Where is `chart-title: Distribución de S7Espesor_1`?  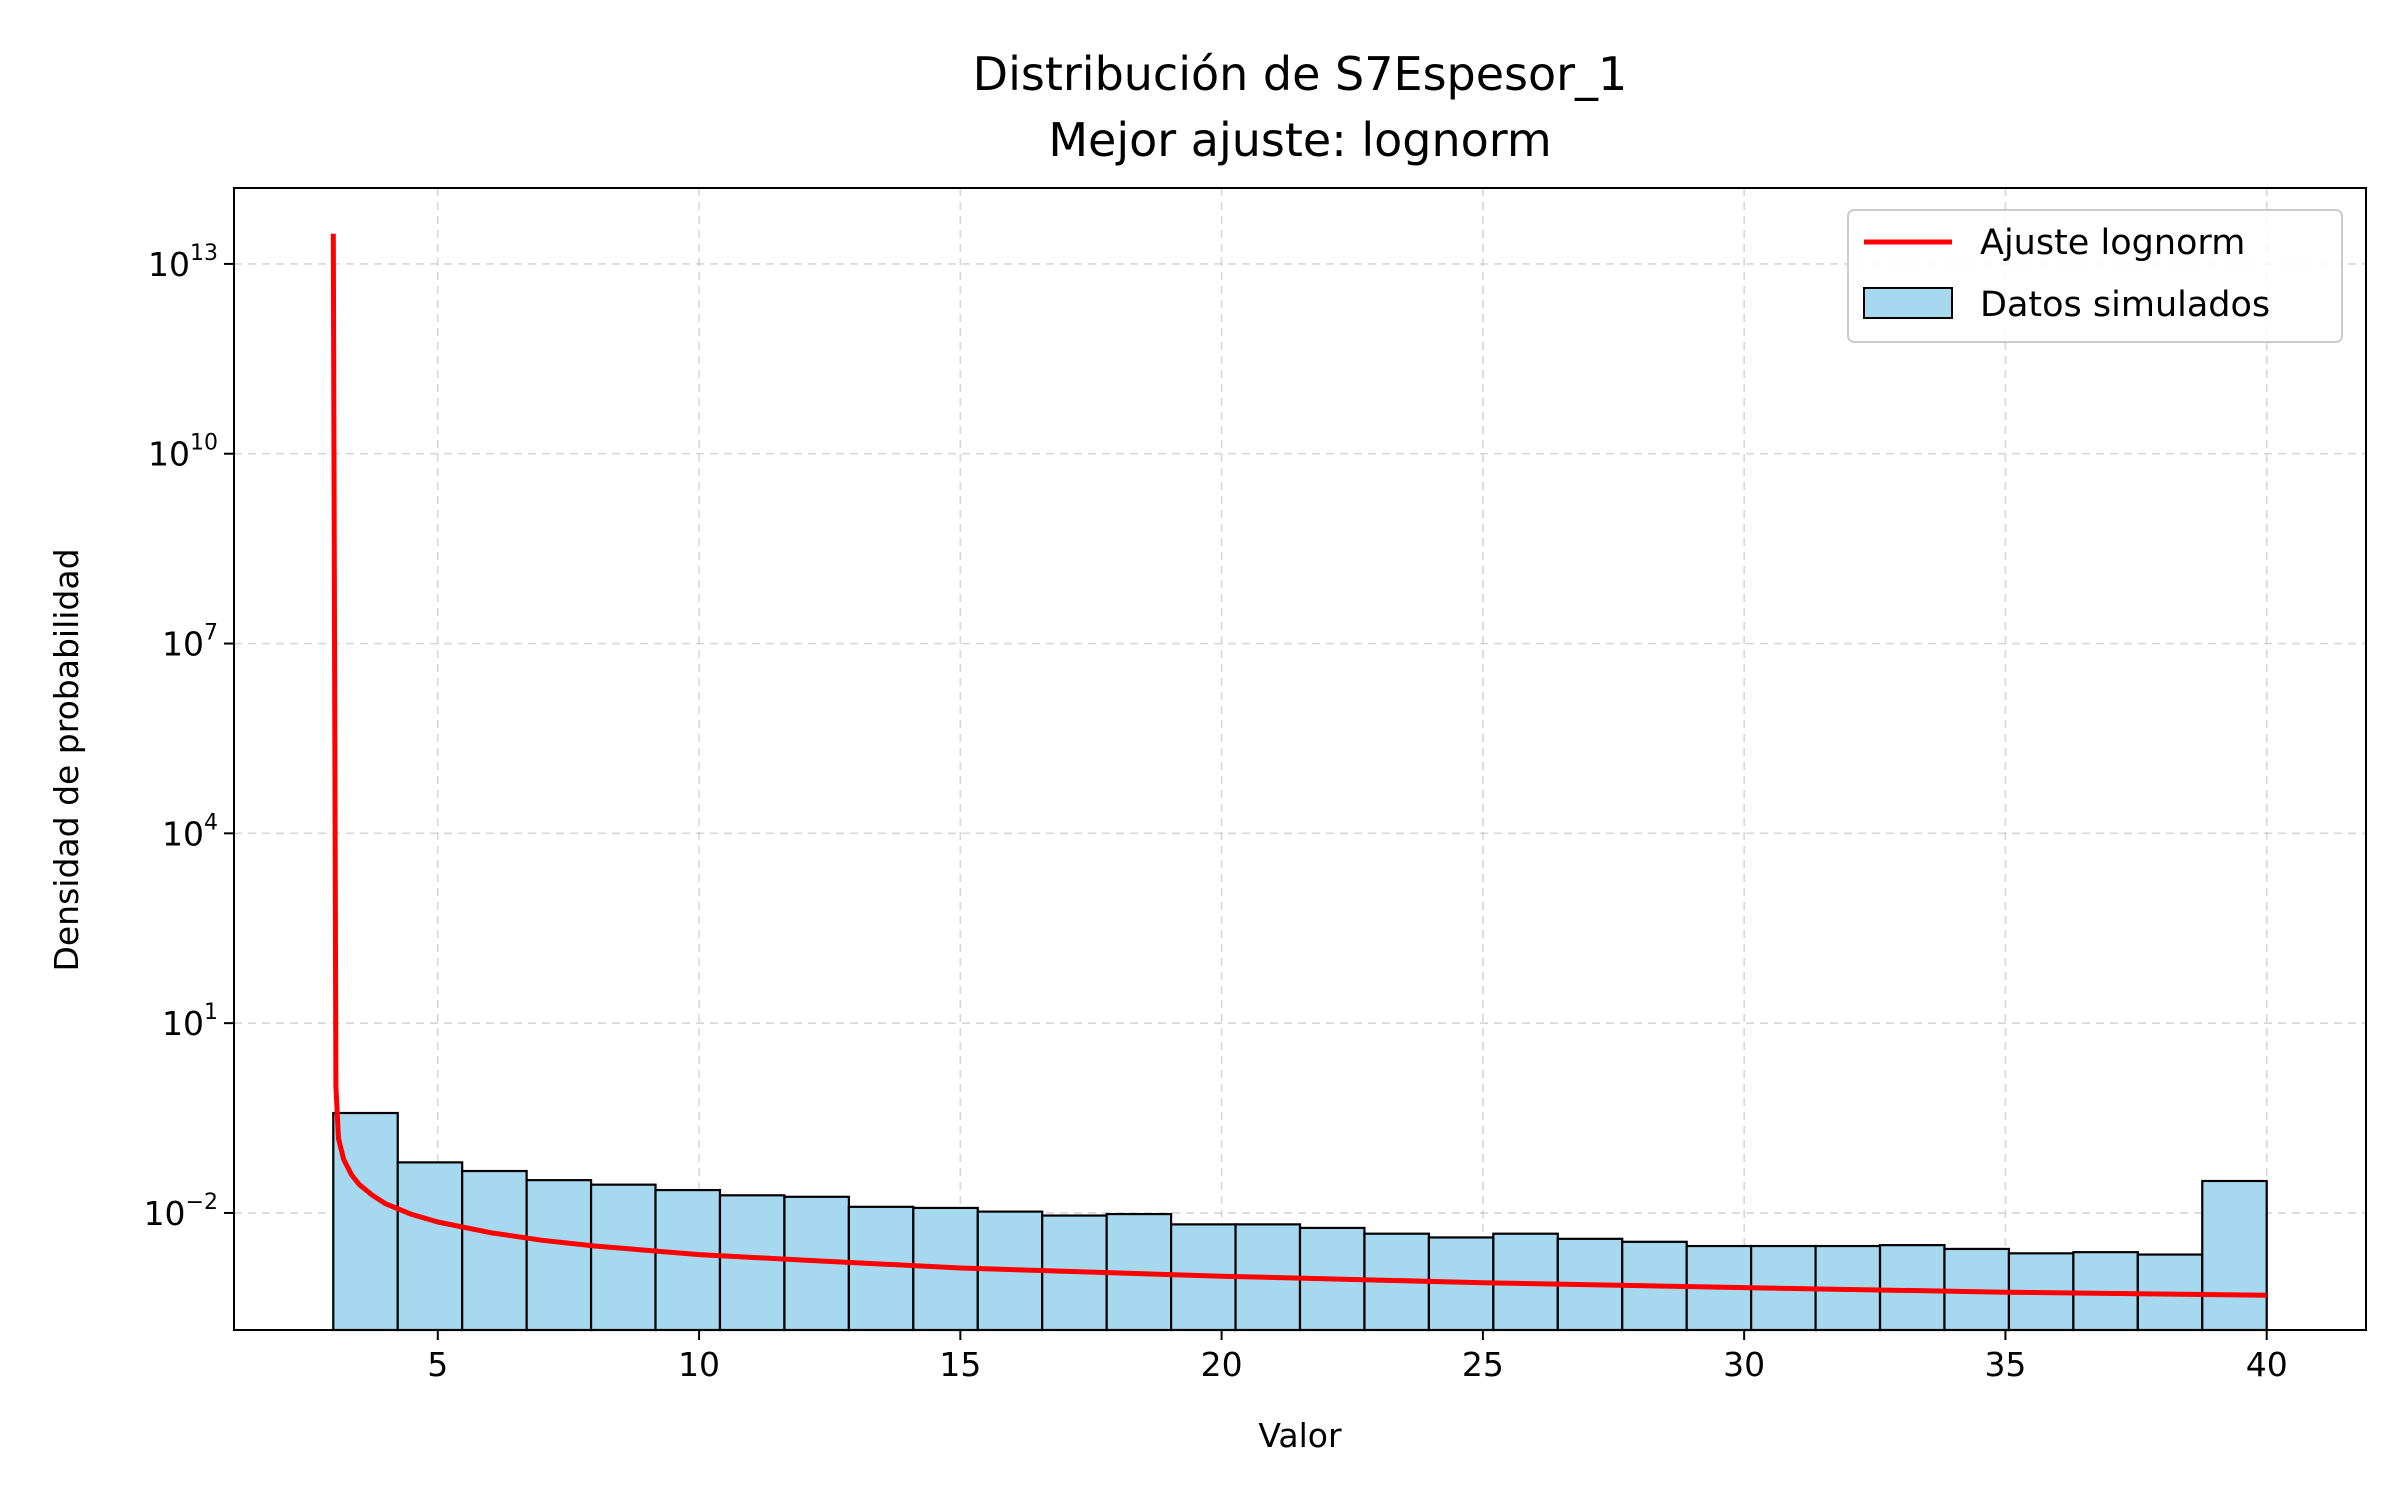 chart-title: Distribución de S7Espesor_1 is located at coordinates (1300, 74).